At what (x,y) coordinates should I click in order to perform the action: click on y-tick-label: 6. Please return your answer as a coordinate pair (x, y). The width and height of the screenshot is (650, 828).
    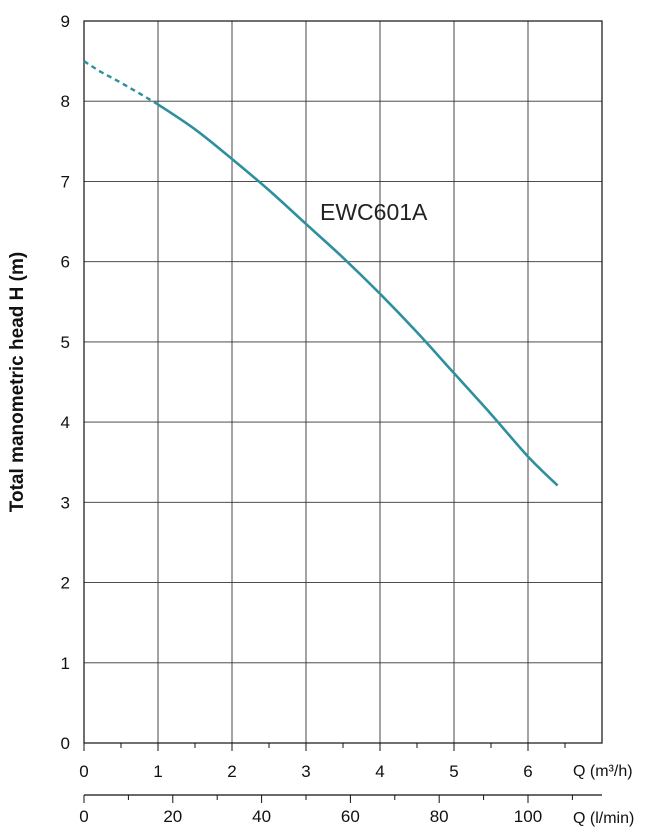
    Looking at the image, I should click on (65, 262).